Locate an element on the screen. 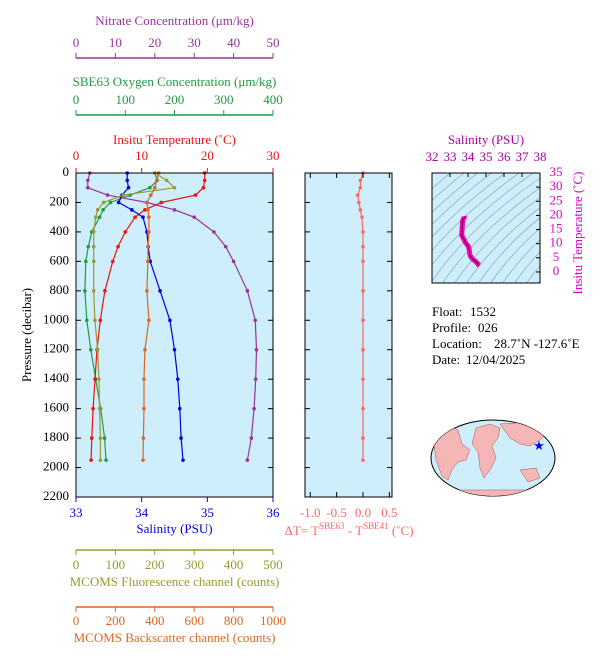 This screenshot has height=663, width=609. y-tick-label: 25 is located at coordinates (556, 199).